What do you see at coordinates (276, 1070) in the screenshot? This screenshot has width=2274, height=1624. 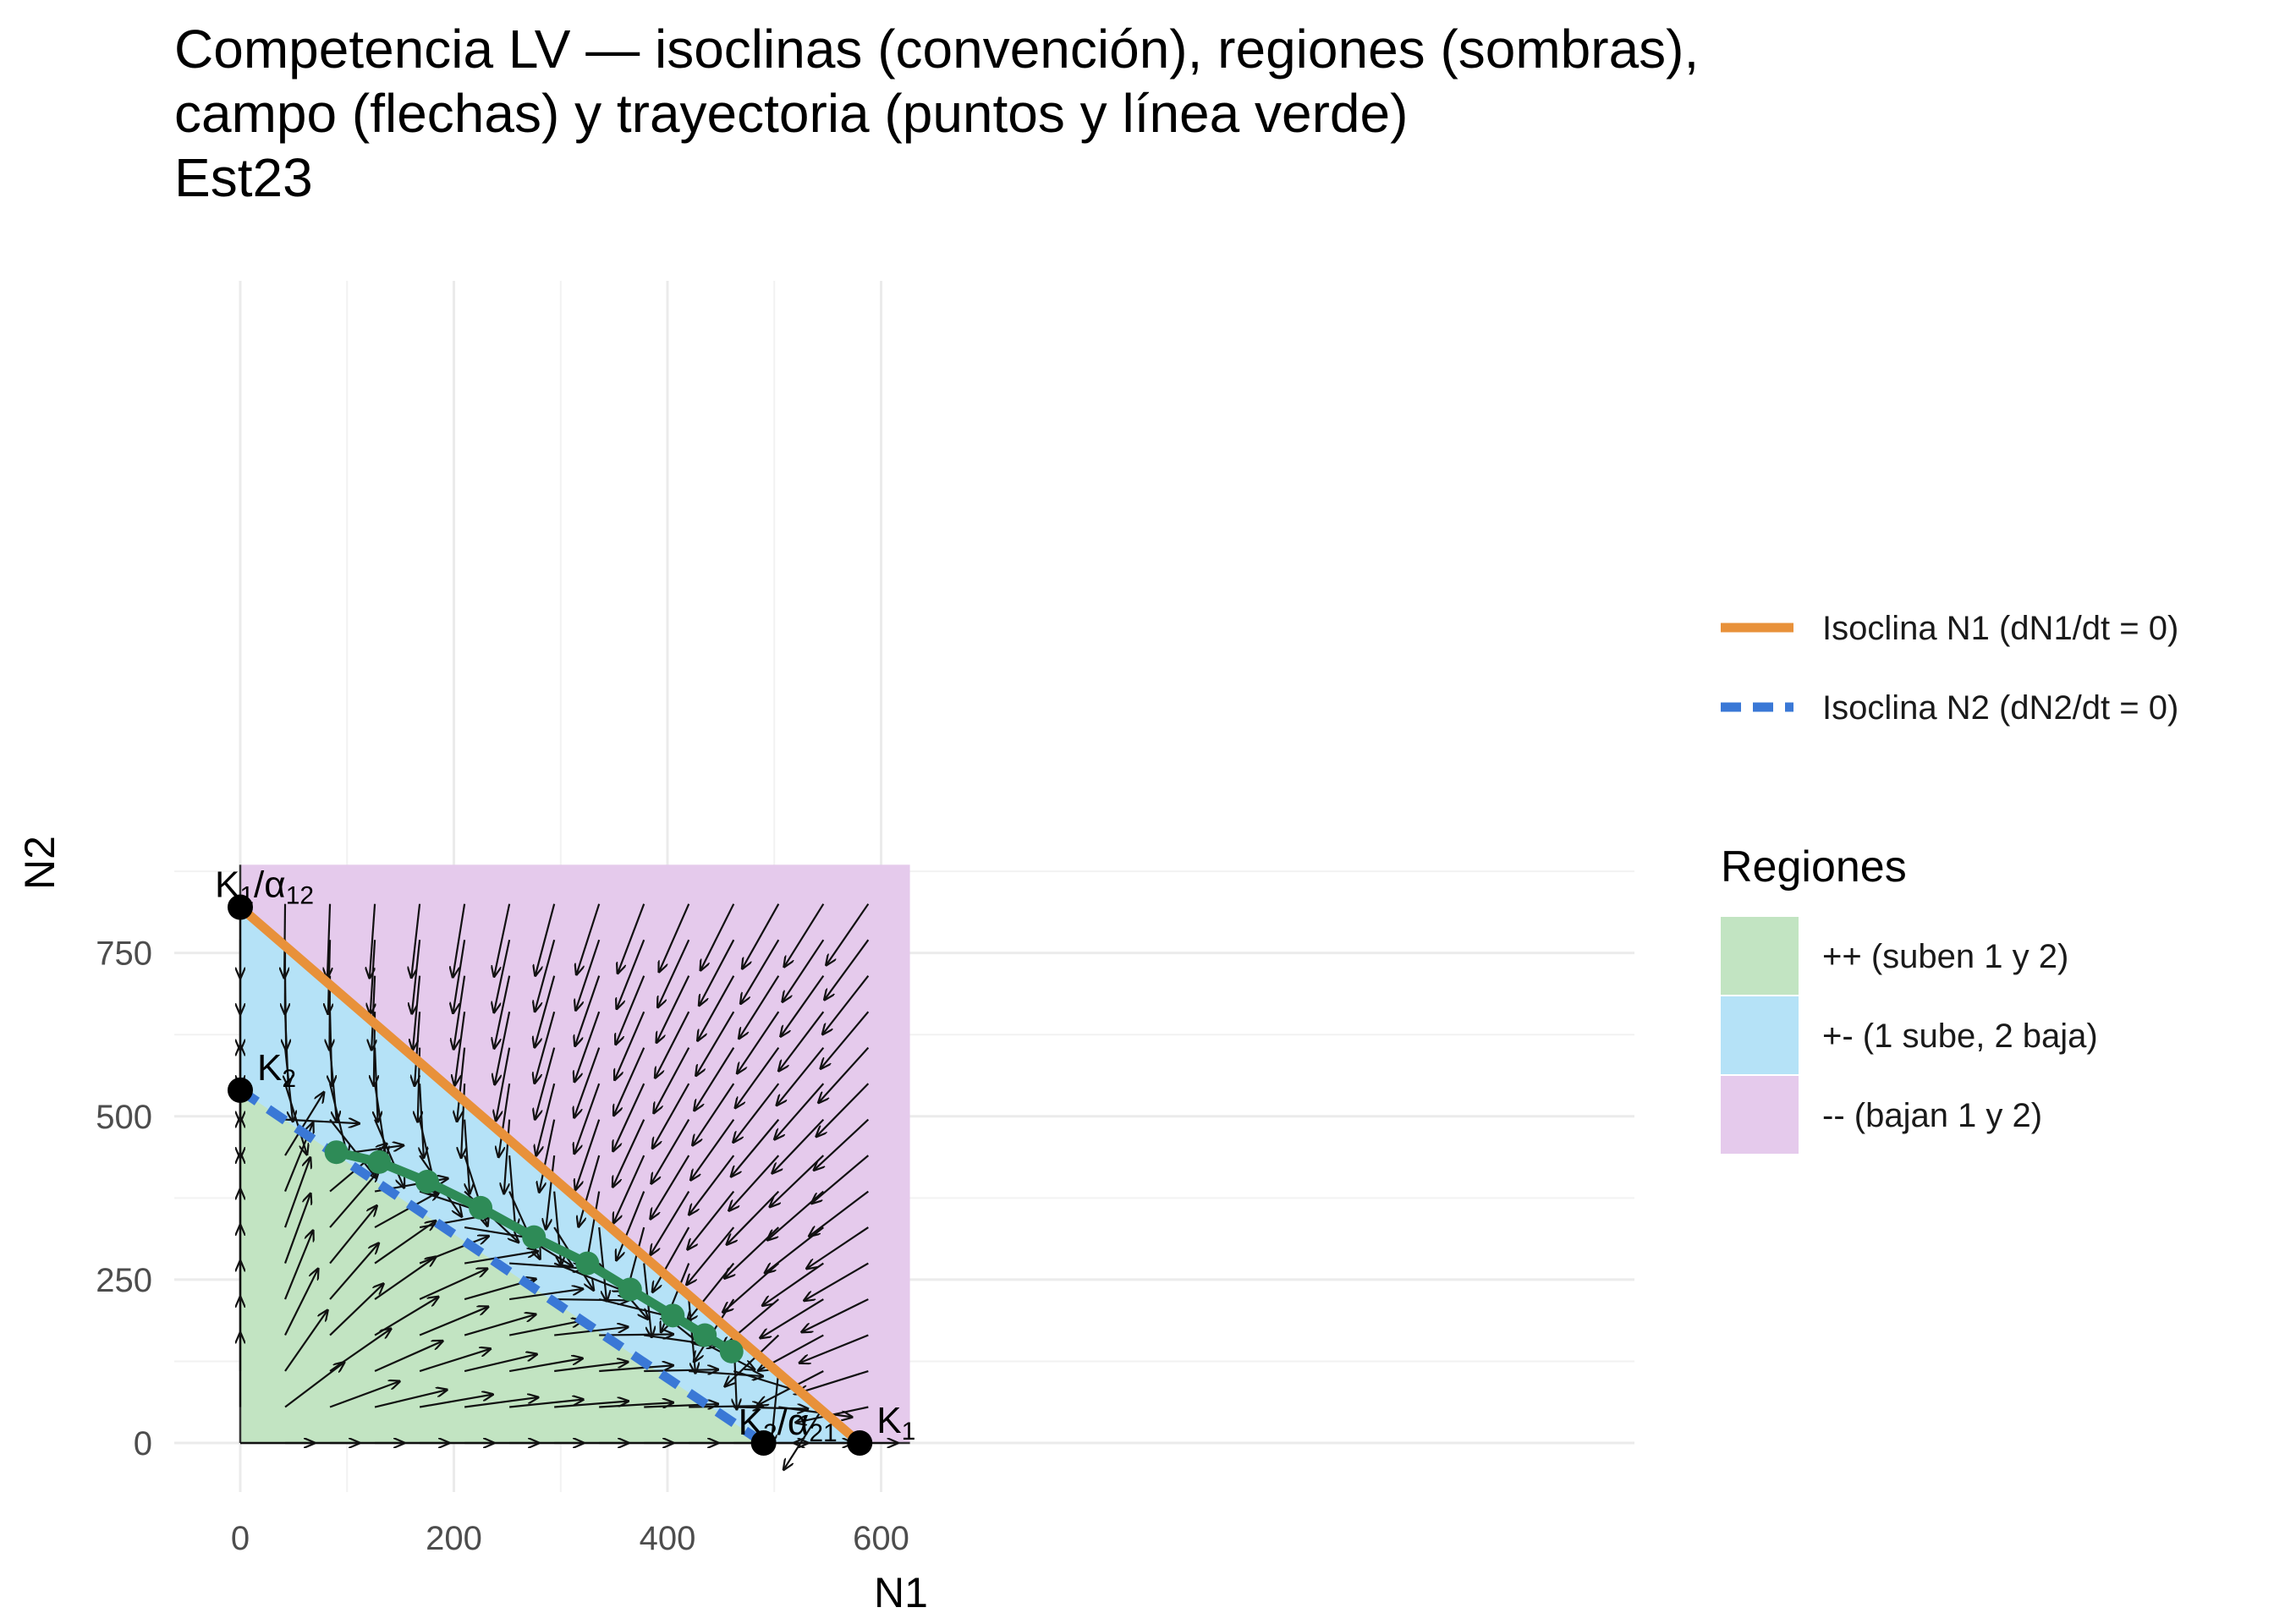 I see `point-label: K2` at bounding box center [276, 1070].